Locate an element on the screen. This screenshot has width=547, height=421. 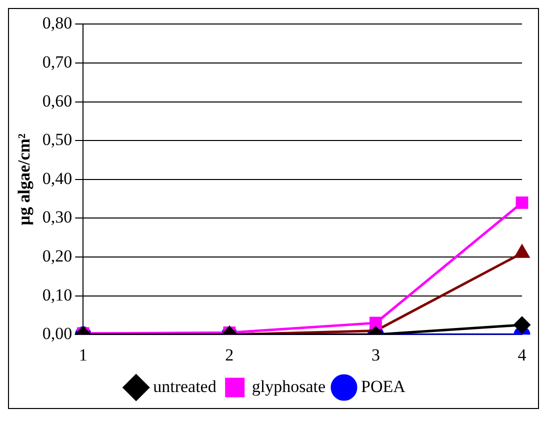
x-tick-label: 1 is located at coordinates (83, 354).